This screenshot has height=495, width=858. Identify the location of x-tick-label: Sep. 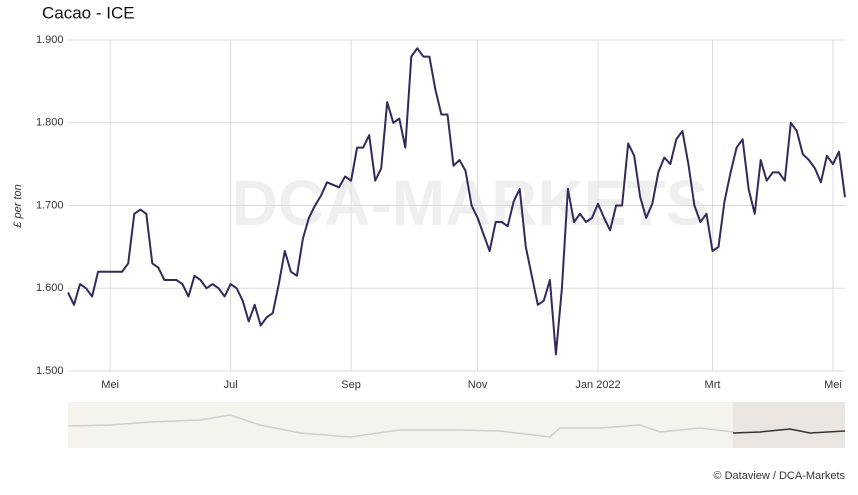
(351, 385).